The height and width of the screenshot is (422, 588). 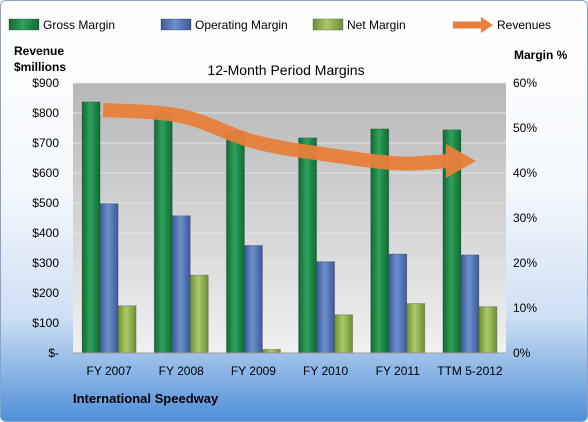 What do you see at coordinates (285, 70) in the screenshot?
I see `chart-title: 12-Month Period Margins` at bounding box center [285, 70].